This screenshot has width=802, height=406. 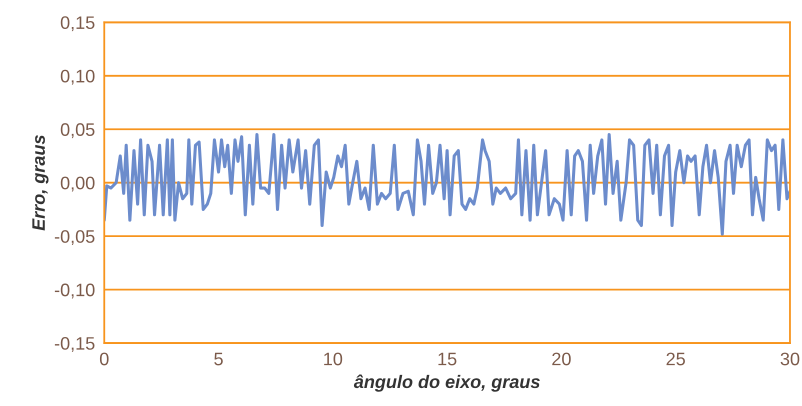 What do you see at coordinates (790, 359) in the screenshot?
I see `x-tick-label: 30` at bounding box center [790, 359].